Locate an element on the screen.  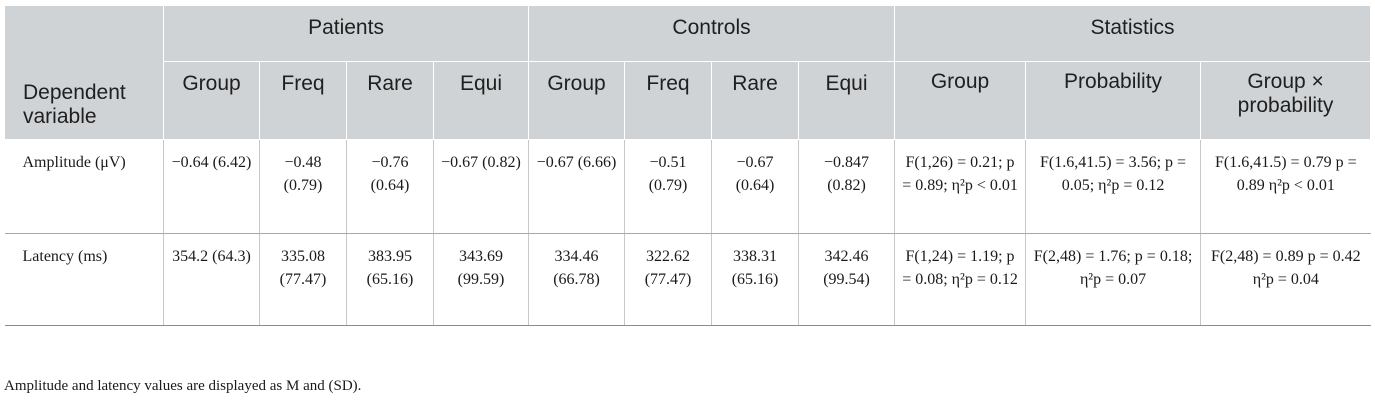
controls-freq-header: Freq is located at coordinates (668, 100).